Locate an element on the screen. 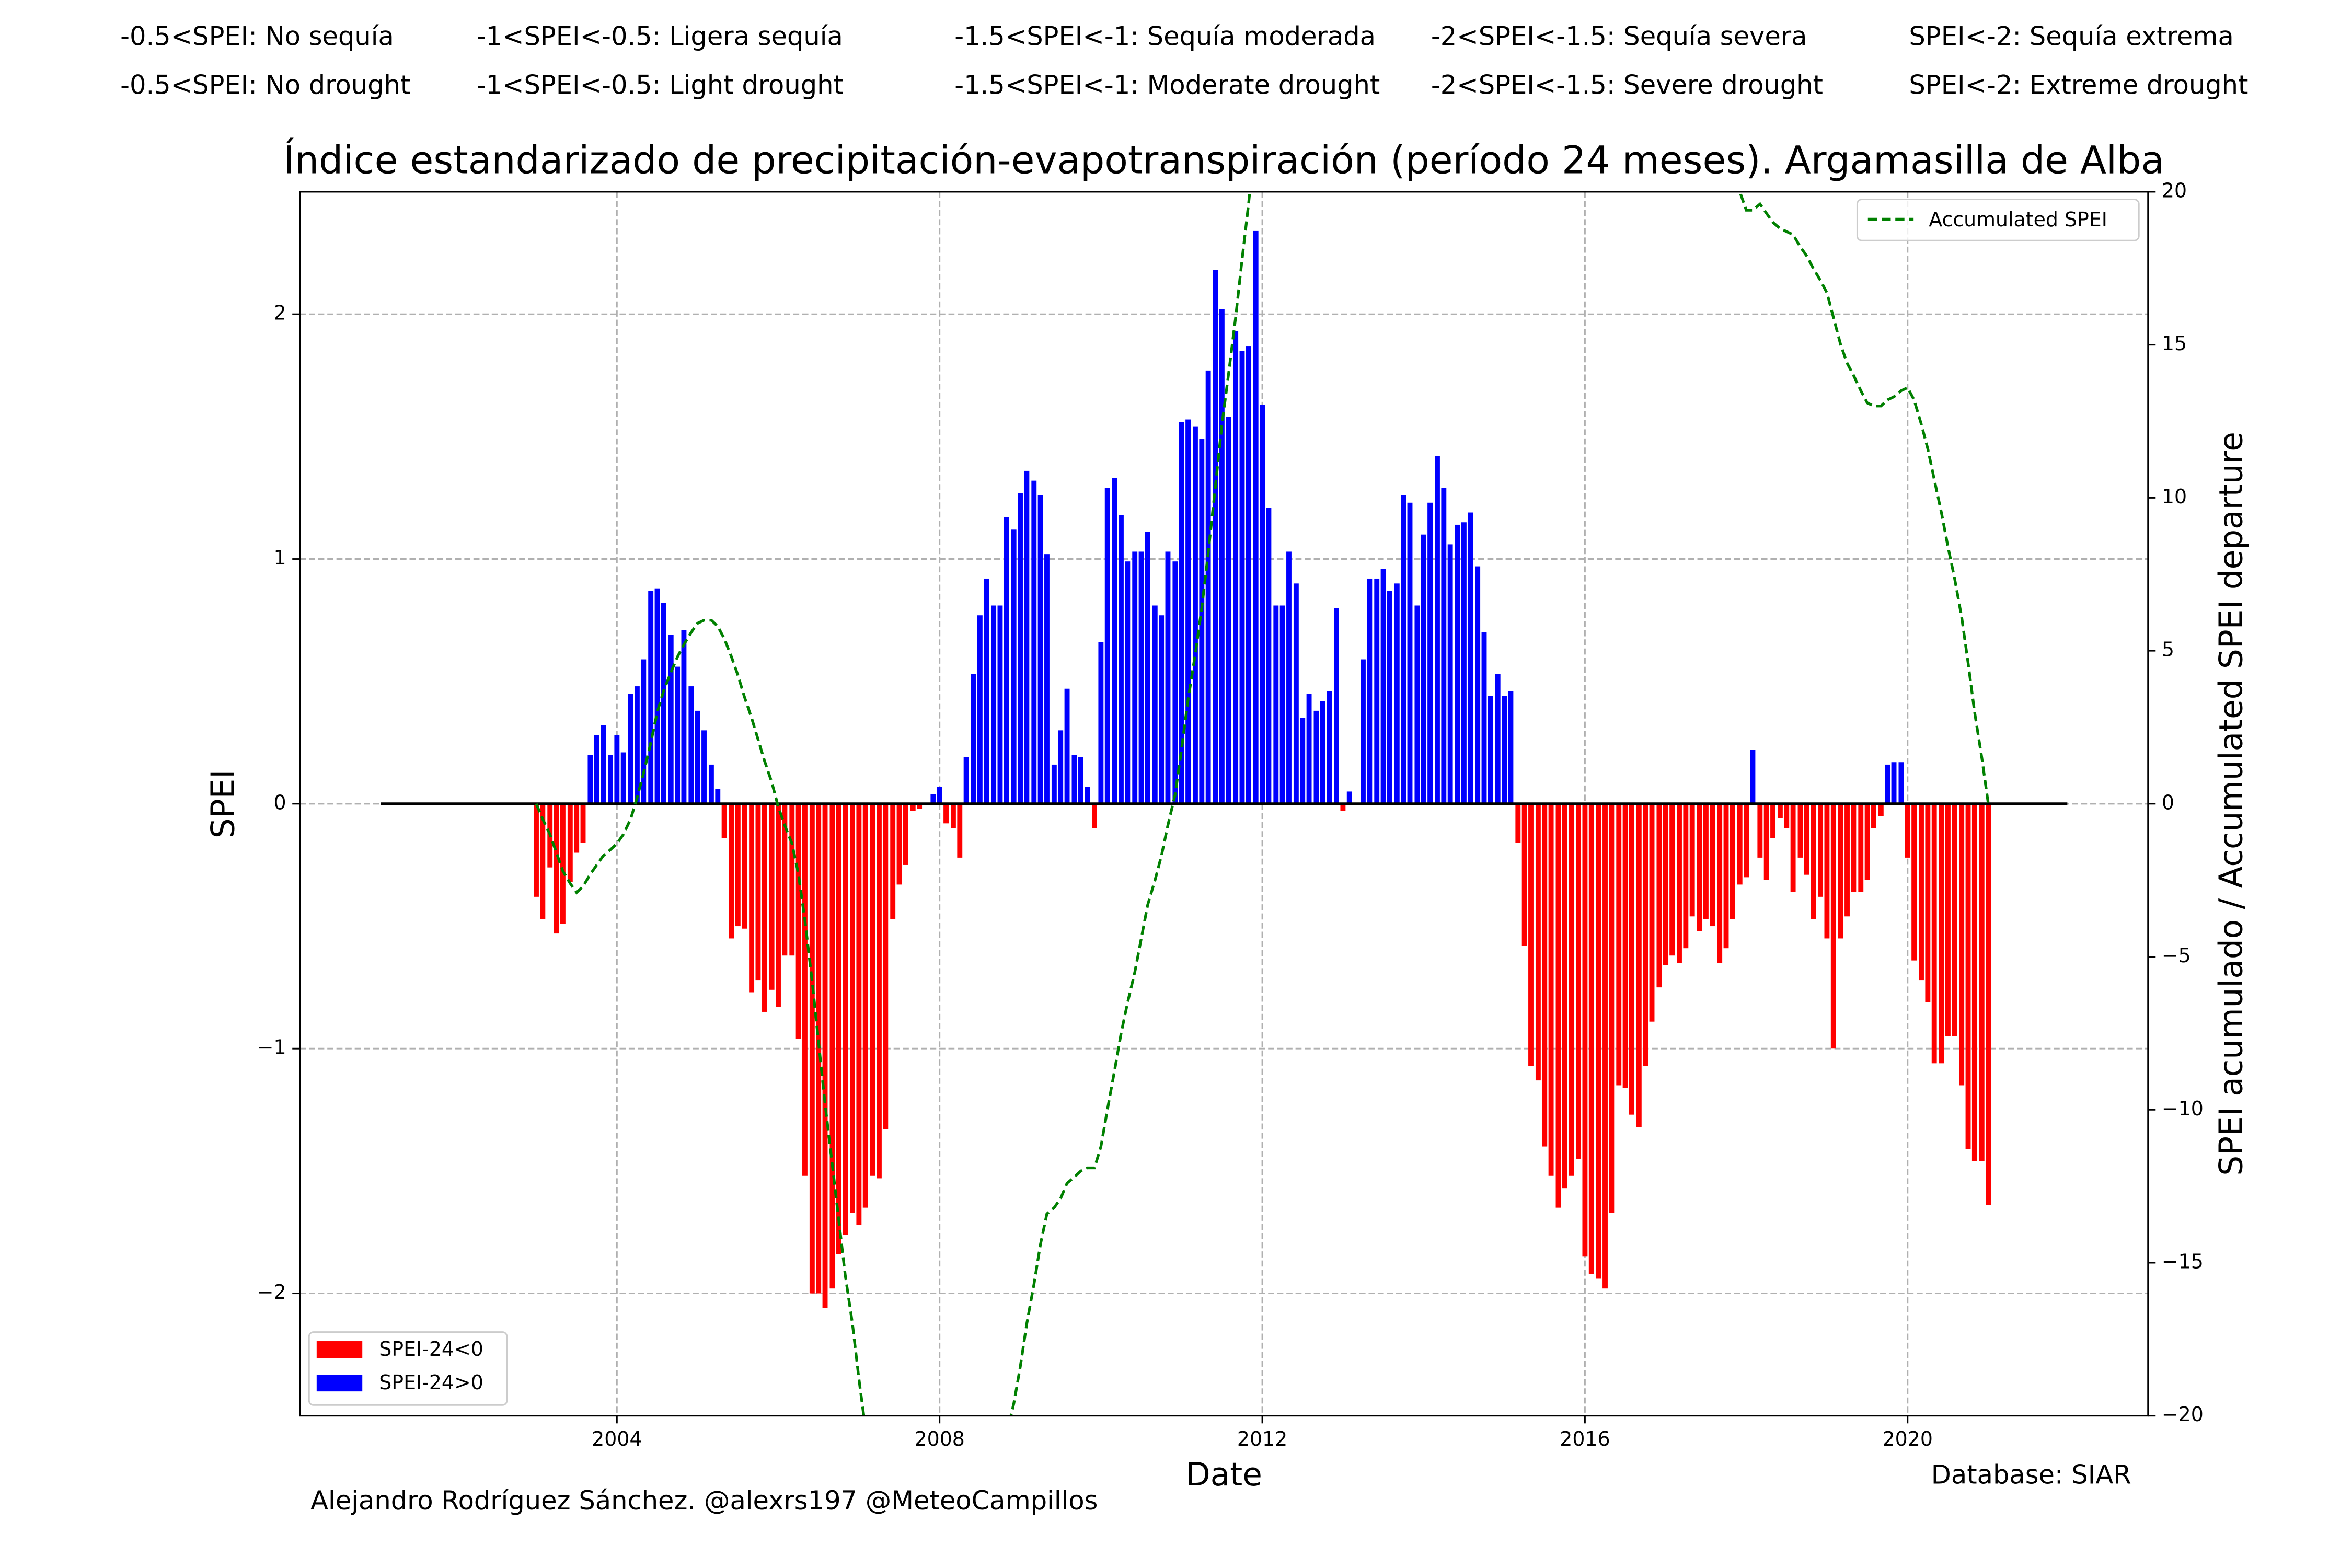 This screenshot has height=1568, width=2352. legend-swatch is located at coordinates (339, 1349).